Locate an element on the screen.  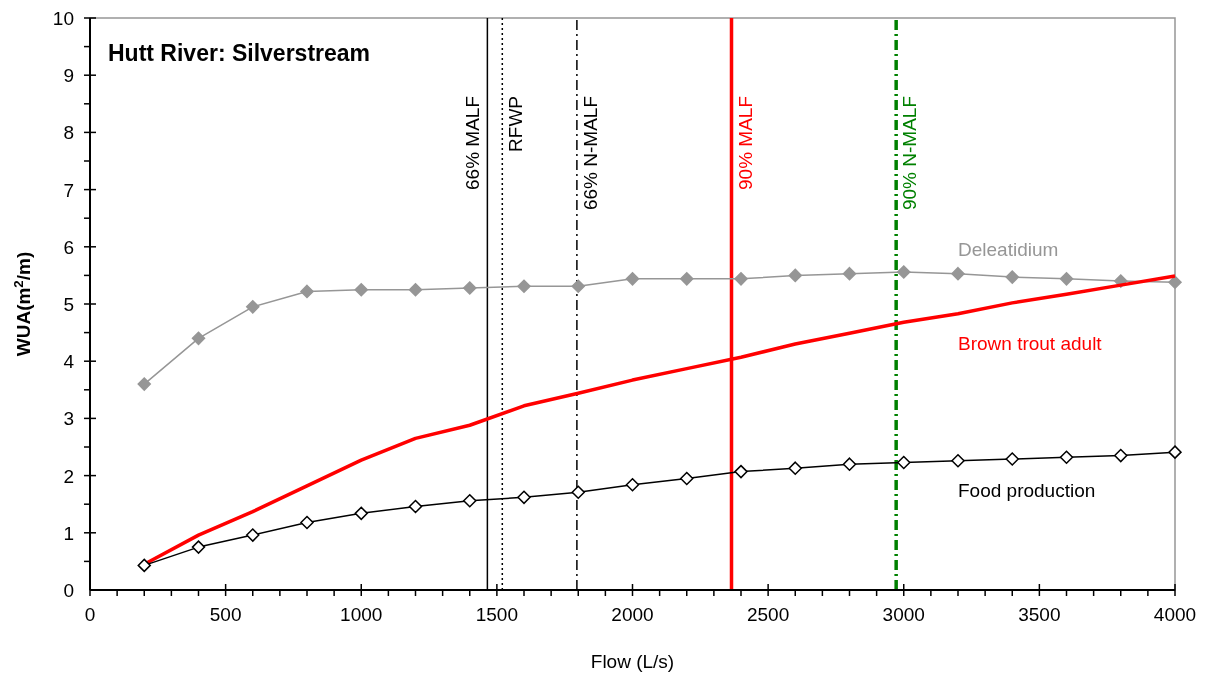
x-tick-label: 3500 is located at coordinates (1039, 614).